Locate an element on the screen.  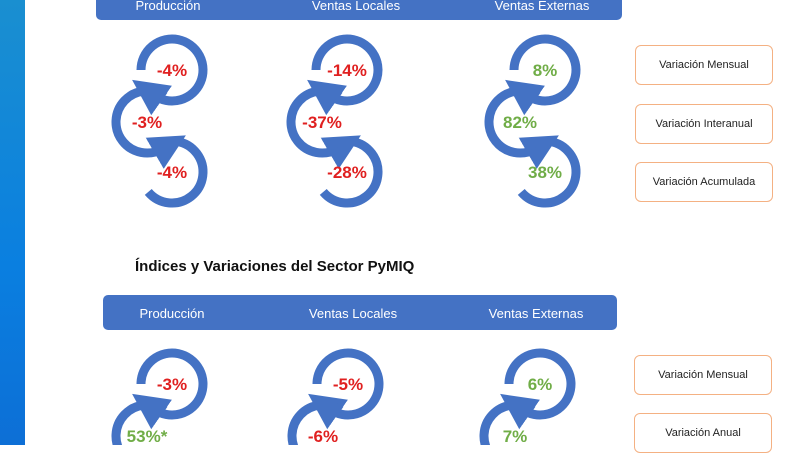
variation-value: -37% is located at coordinates (322, 122).